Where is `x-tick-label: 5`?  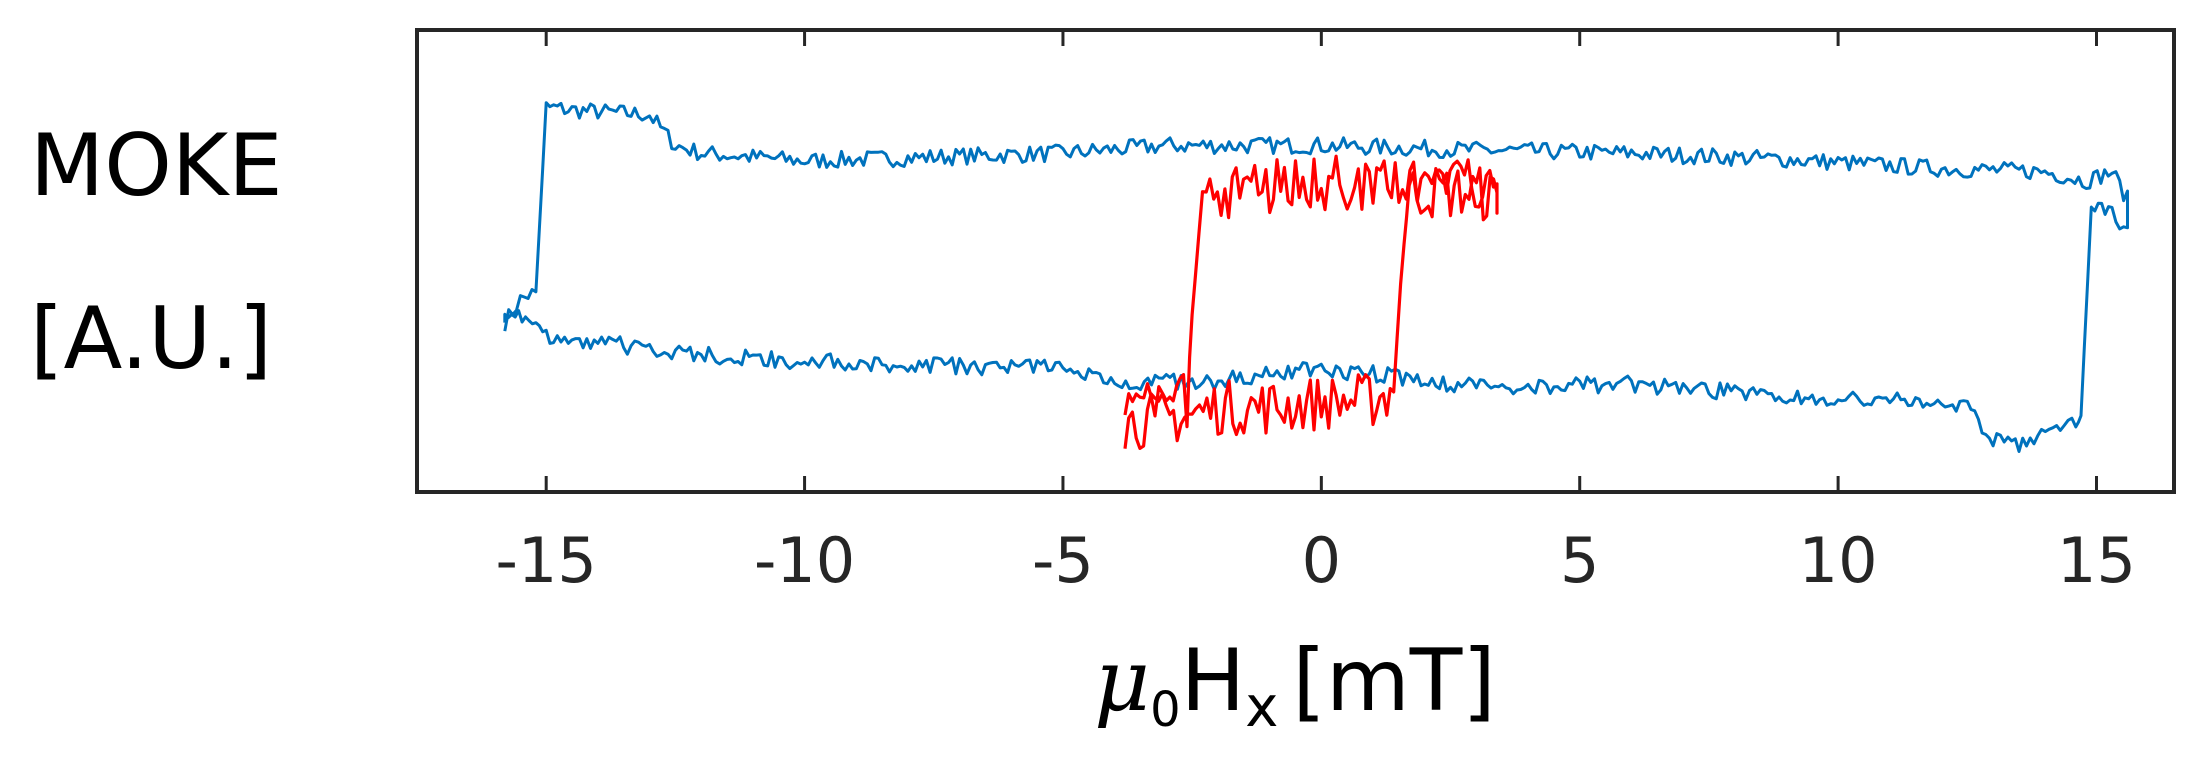
x-tick-label: 5 is located at coordinates (1579, 560).